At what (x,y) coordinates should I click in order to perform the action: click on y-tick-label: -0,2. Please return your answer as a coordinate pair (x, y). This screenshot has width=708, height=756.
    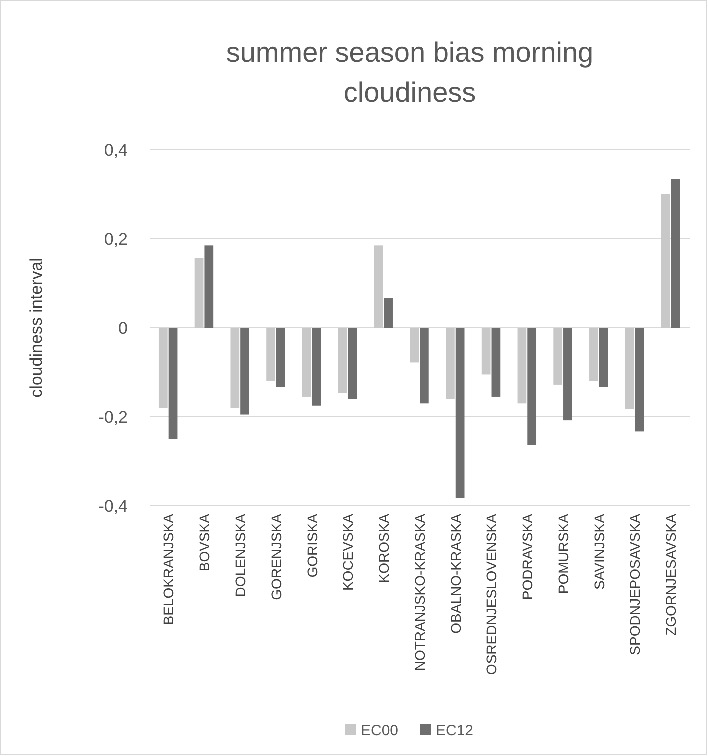
    Looking at the image, I should click on (113, 417).